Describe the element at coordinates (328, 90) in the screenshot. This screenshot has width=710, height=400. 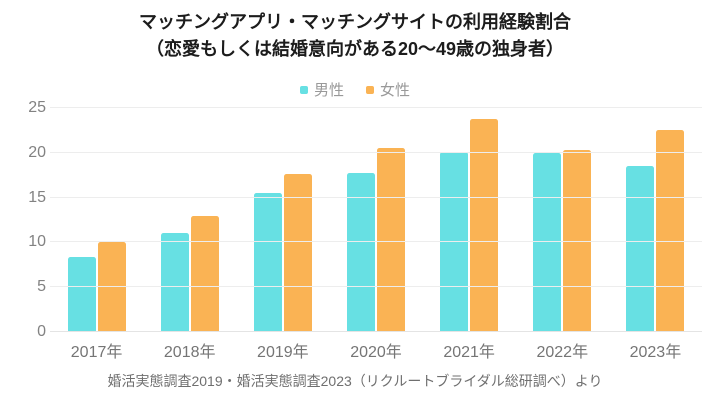
I see `legend-label-male: 男性` at that location.